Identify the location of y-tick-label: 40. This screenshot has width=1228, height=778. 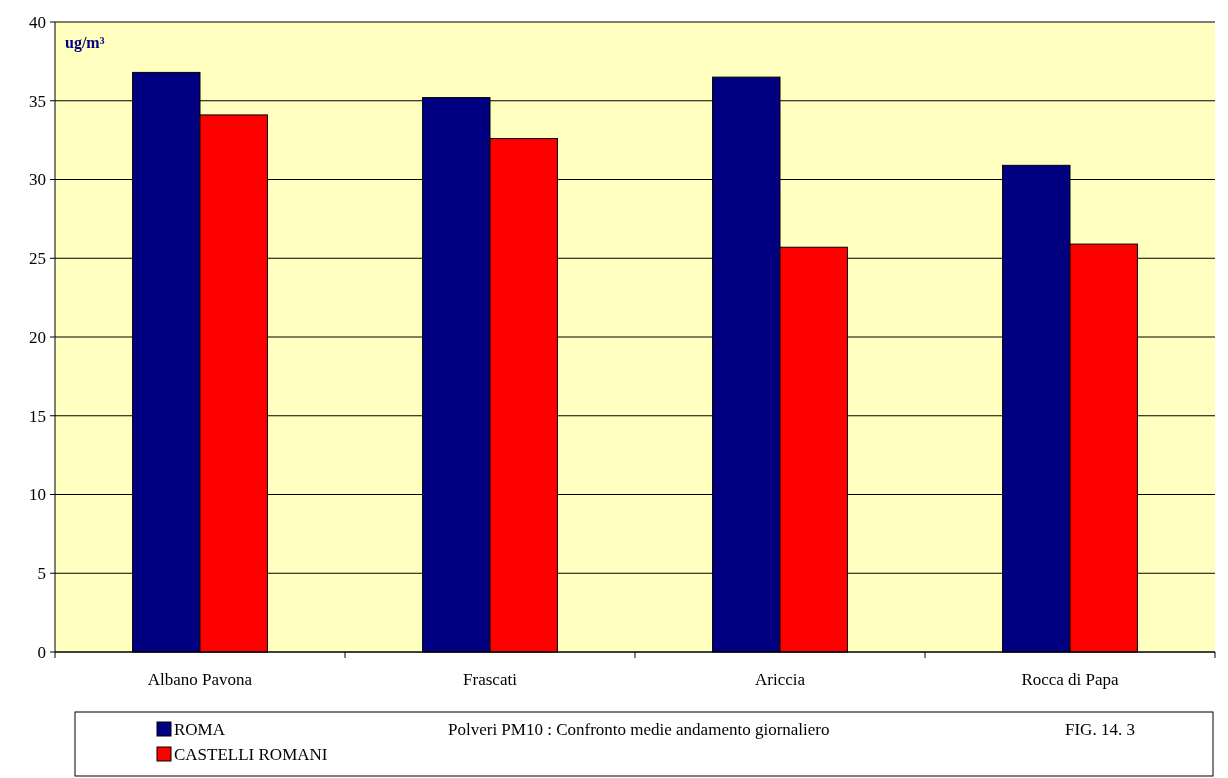
(37, 22).